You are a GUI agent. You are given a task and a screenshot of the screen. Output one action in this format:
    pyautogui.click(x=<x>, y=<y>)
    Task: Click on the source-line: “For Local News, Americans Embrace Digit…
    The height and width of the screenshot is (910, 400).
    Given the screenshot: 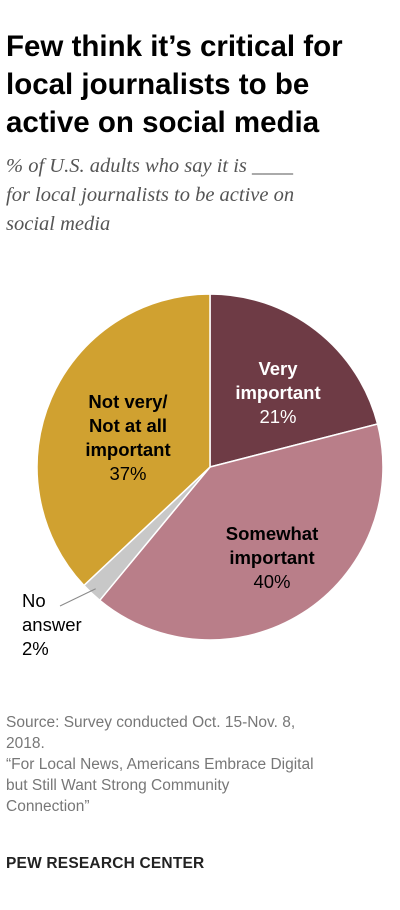 What is the action you would take?
    pyautogui.click(x=160, y=764)
    